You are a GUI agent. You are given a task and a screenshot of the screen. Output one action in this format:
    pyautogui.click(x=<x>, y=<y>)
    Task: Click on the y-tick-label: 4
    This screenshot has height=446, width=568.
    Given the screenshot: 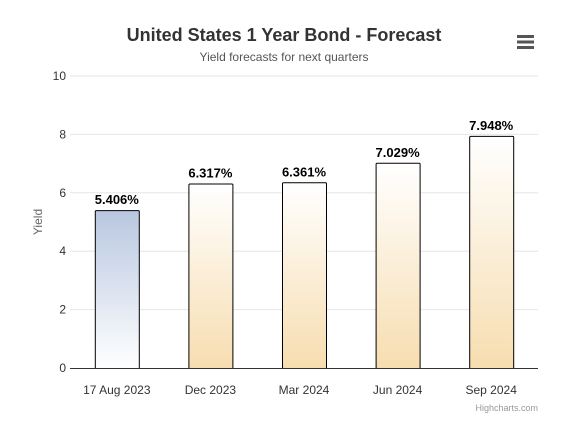 What is the action you would take?
    pyautogui.click(x=62, y=251)
    